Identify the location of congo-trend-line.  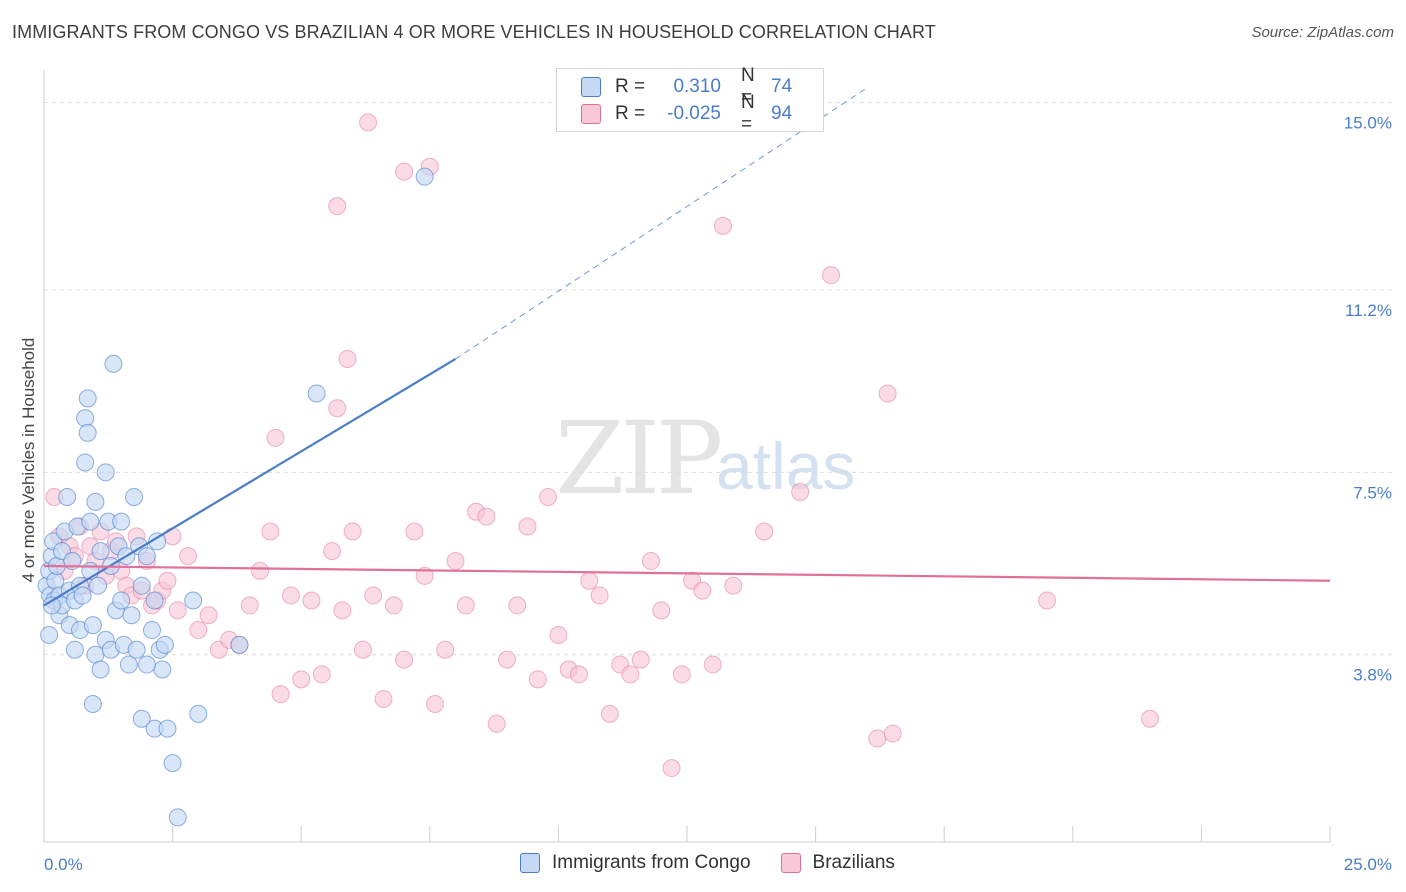
(250, 482).